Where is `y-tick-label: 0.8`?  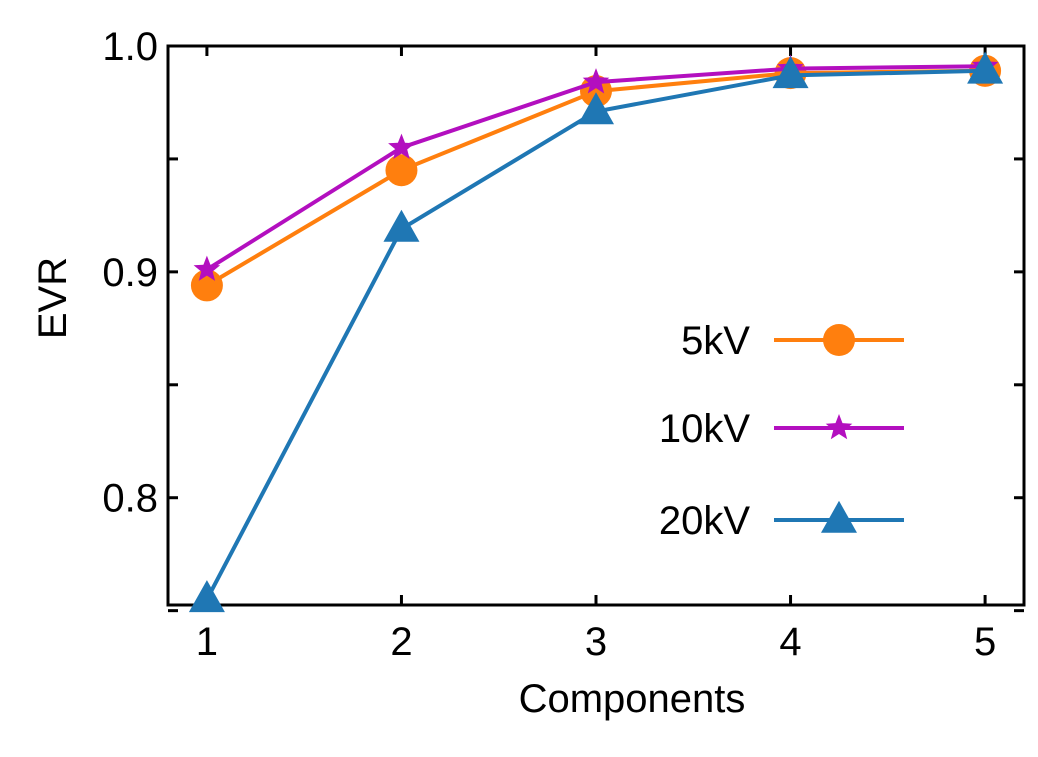
y-tick-label: 0.8 is located at coordinates (130, 499).